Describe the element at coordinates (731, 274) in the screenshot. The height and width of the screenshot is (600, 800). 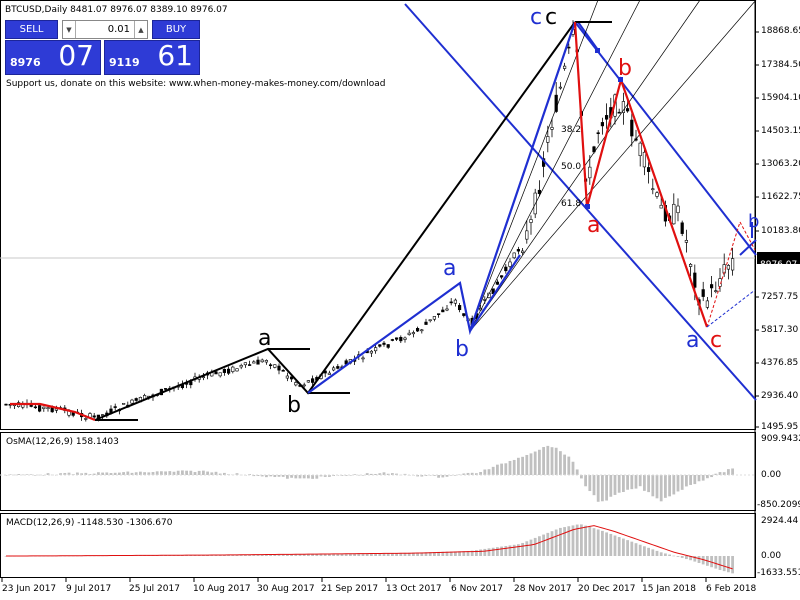
I see `projection` at that location.